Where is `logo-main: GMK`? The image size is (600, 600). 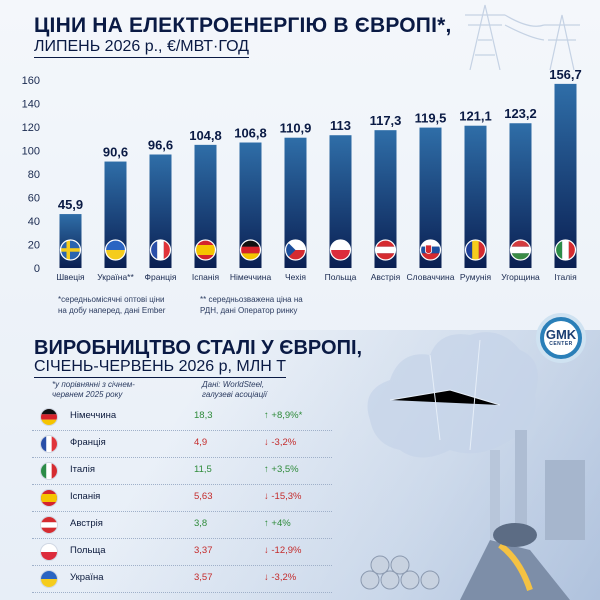
logo-main: GMK is located at coordinates (561, 334).